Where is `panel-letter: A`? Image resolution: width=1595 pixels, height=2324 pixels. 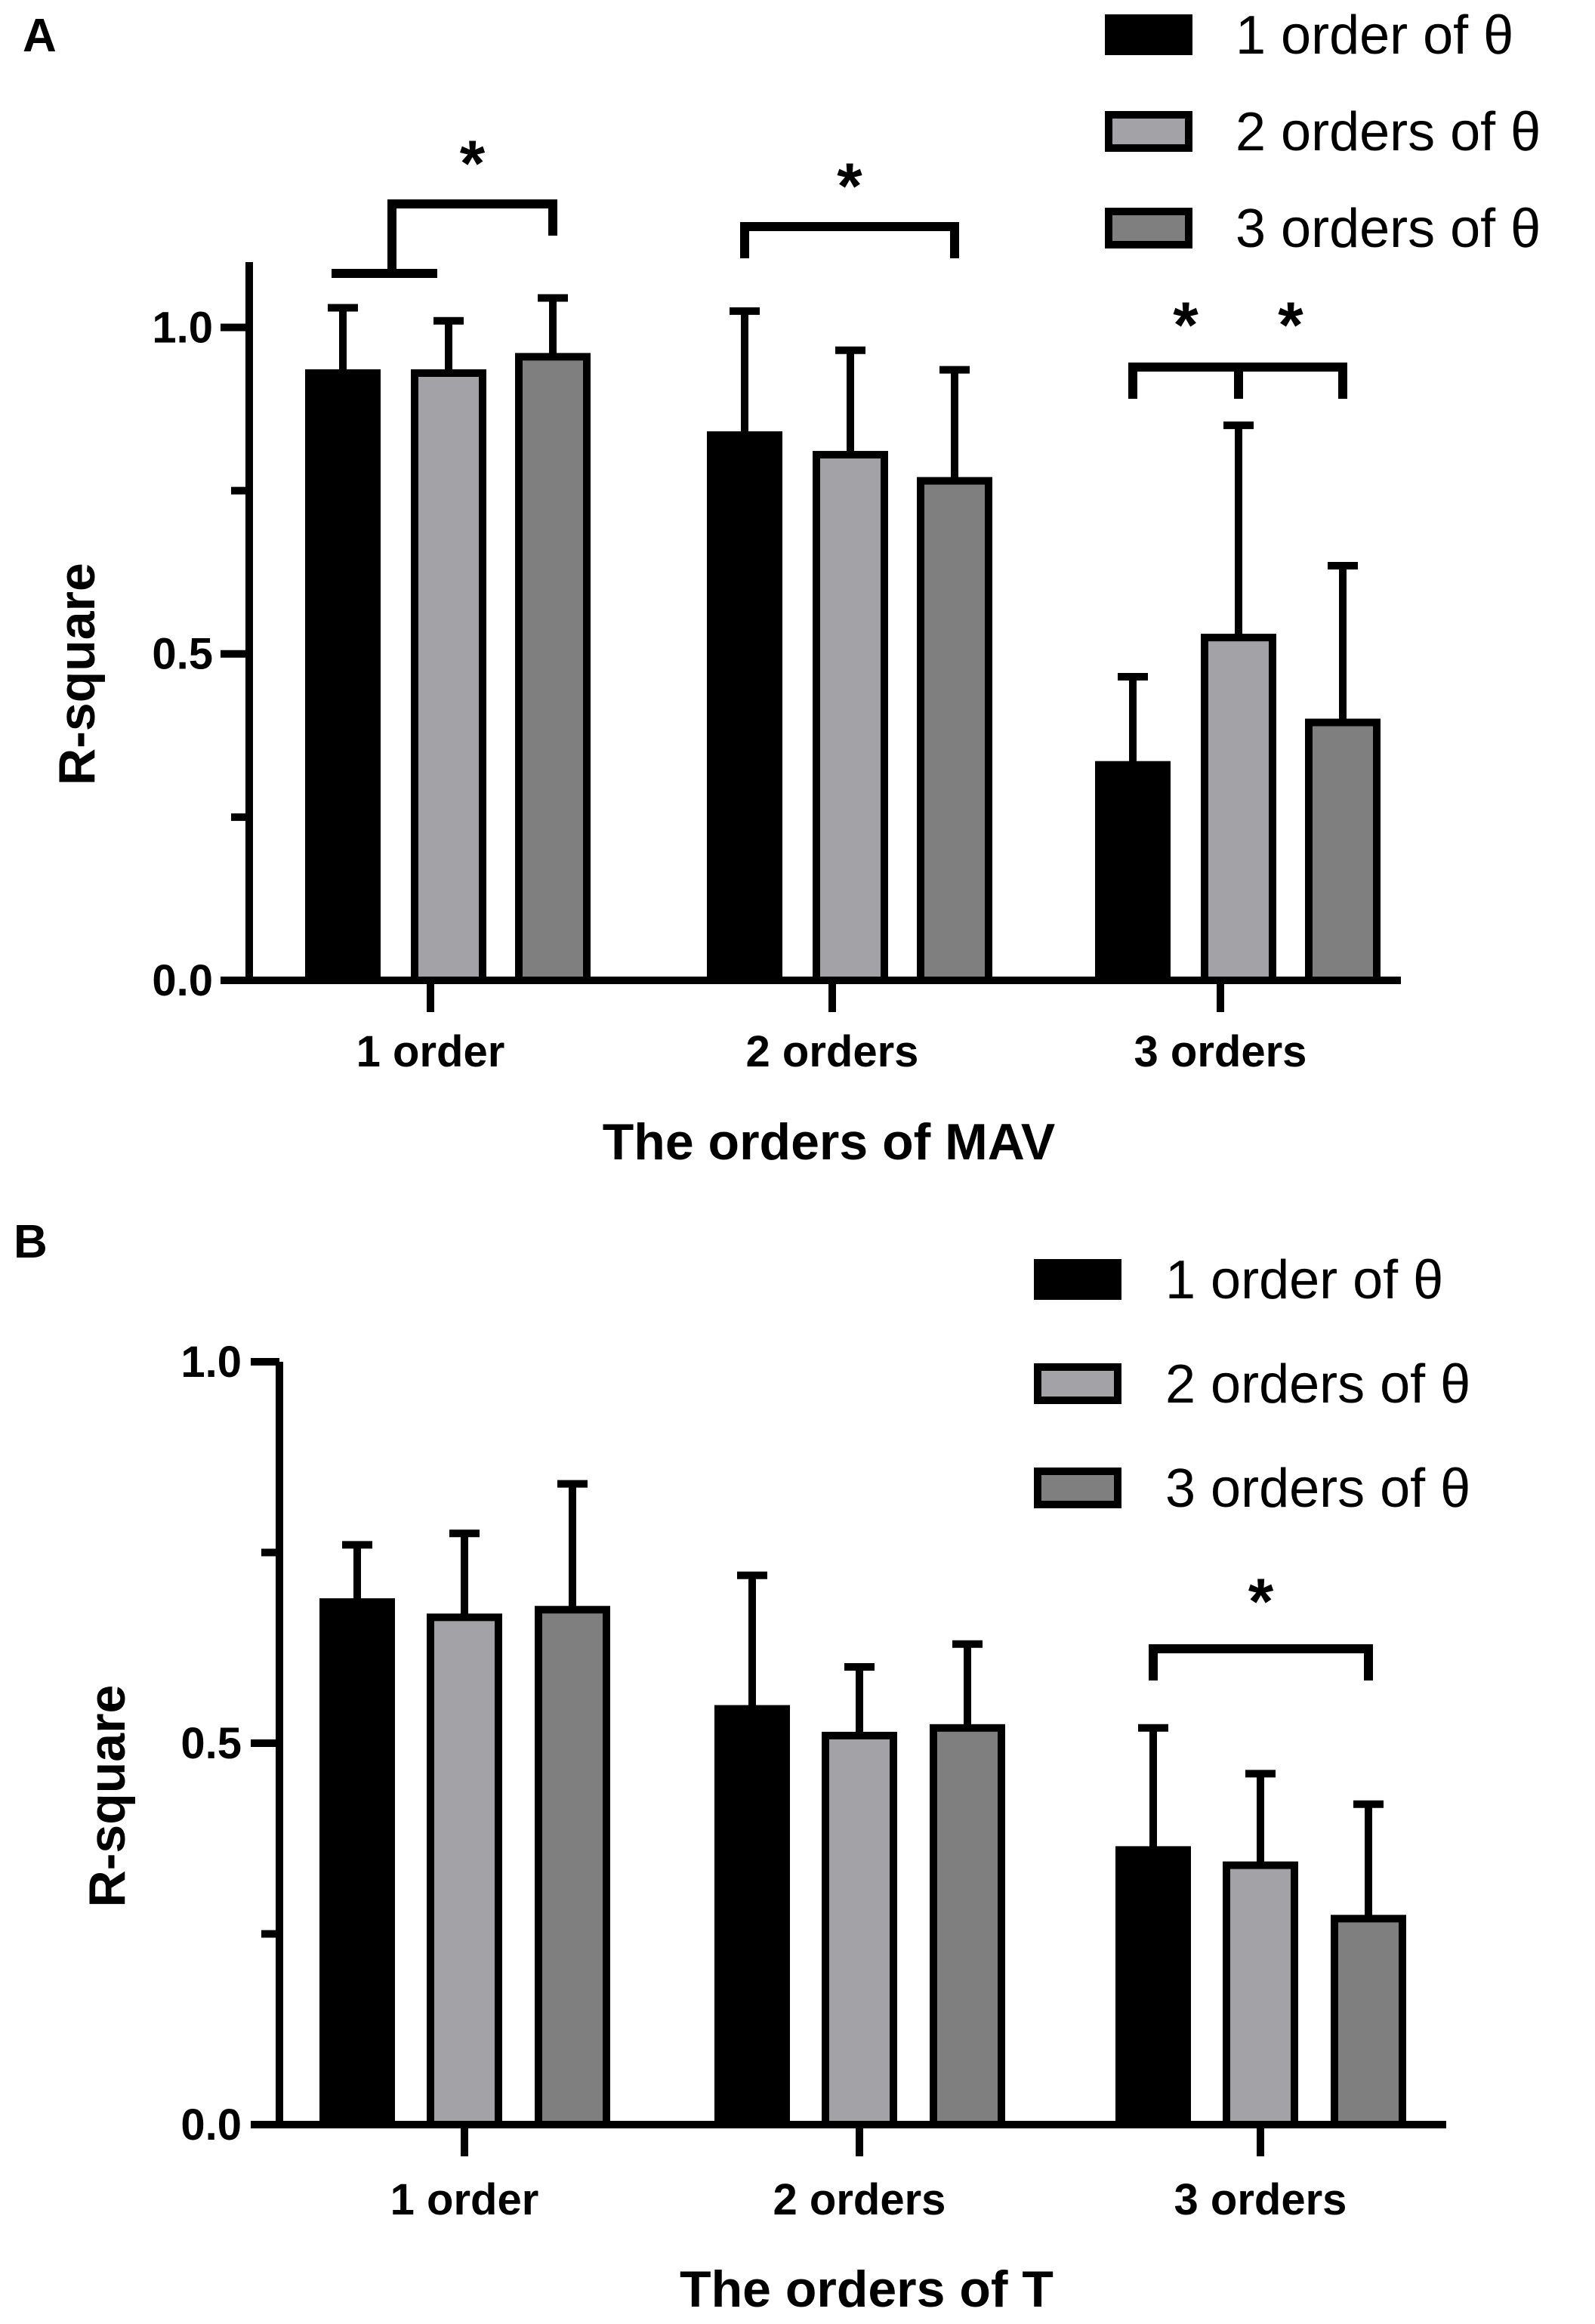 panel-letter: A is located at coordinates (40, 36).